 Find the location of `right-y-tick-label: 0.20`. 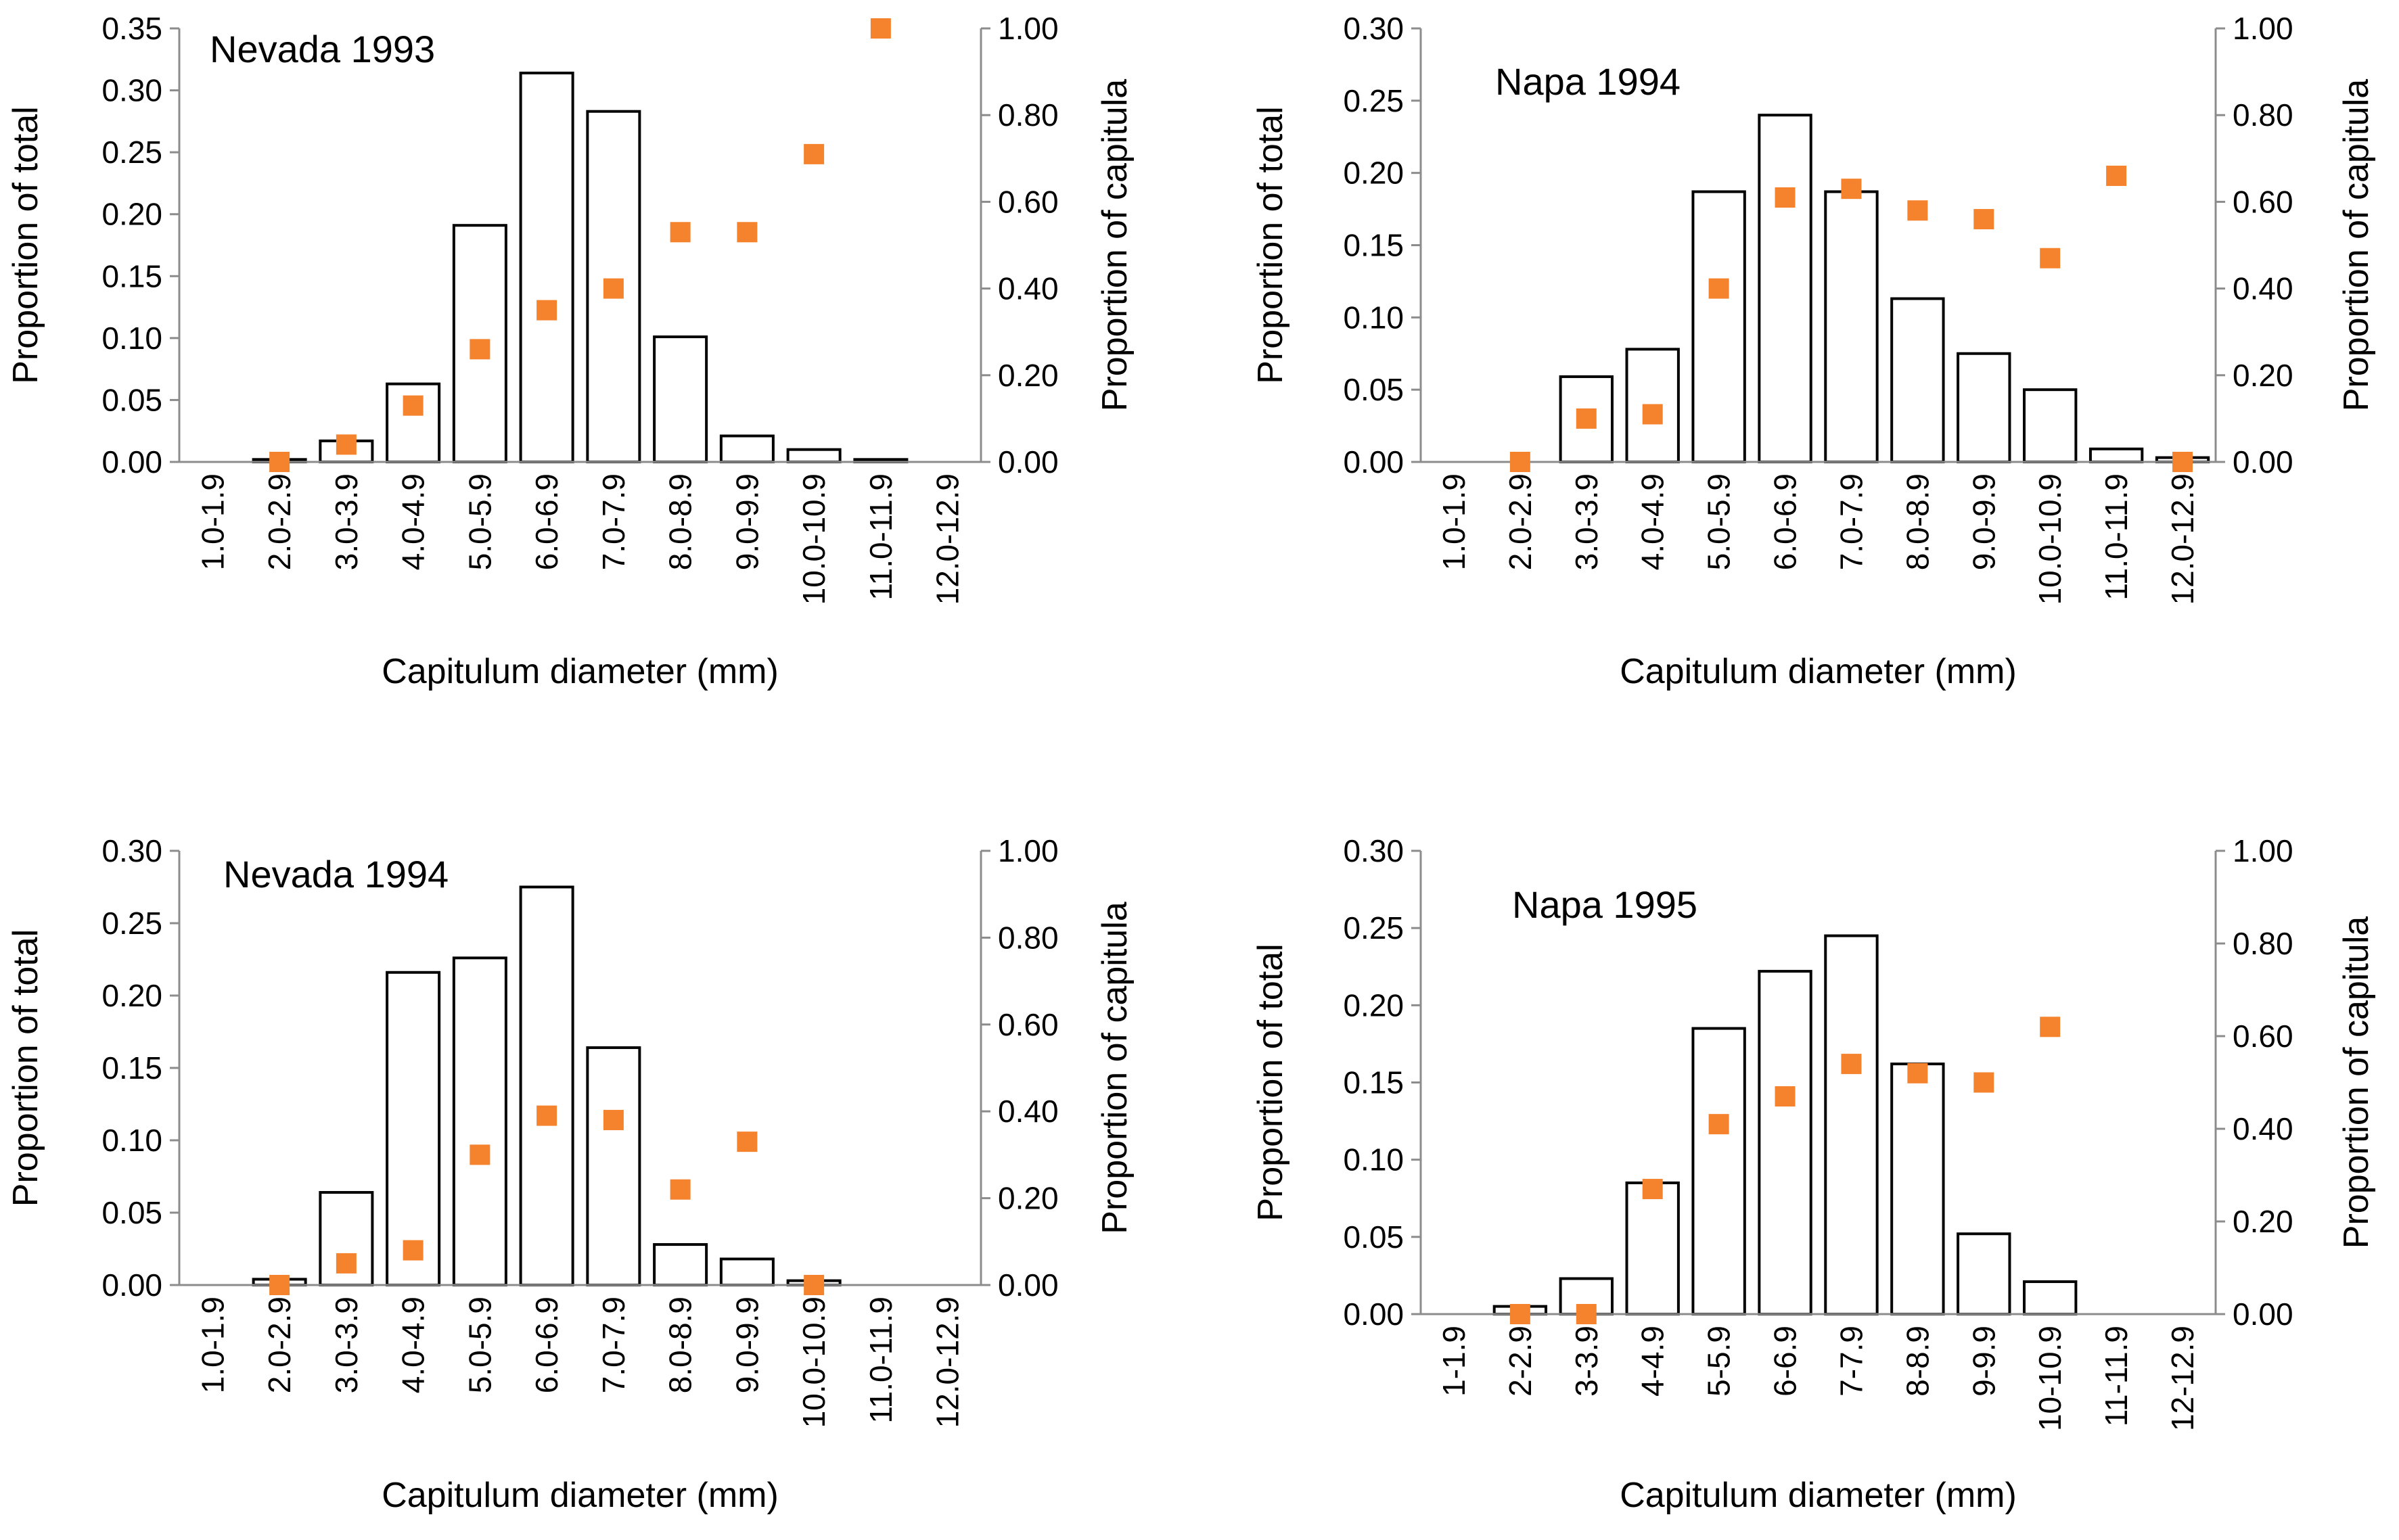

right-y-tick-label: 0.20 is located at coordinates (1028, 375).